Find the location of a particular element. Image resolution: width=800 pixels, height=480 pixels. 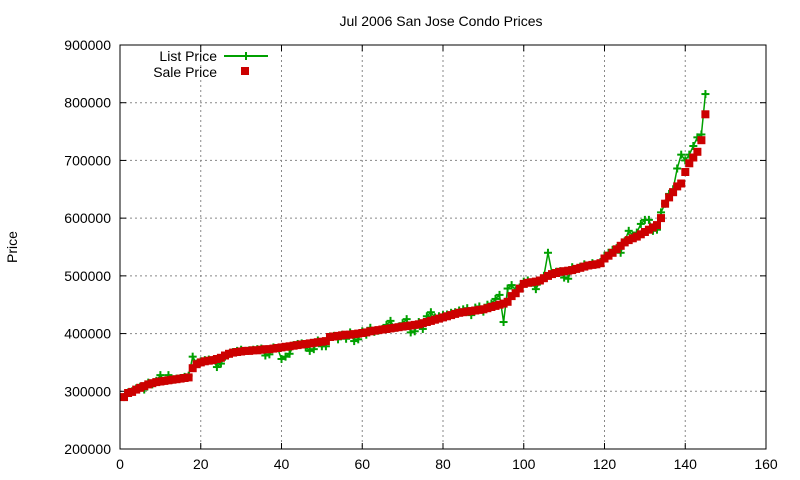

y-tick-label: 600000 is located at coordinates (87, 218).